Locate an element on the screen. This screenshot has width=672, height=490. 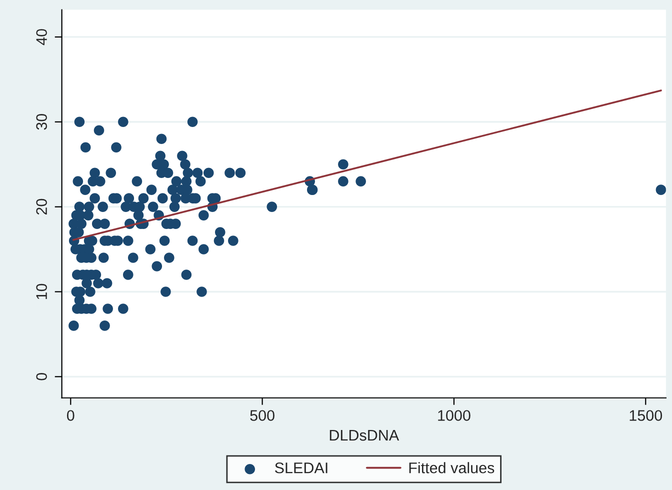
x-tick-label: 500 is located at coordinates (262, 415).